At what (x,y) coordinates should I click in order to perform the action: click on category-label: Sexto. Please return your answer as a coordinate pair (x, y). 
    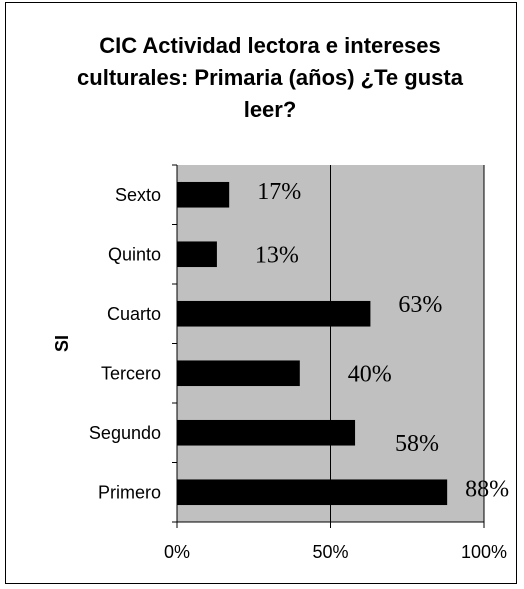
    Looking at the image, I should click on (138, 195).